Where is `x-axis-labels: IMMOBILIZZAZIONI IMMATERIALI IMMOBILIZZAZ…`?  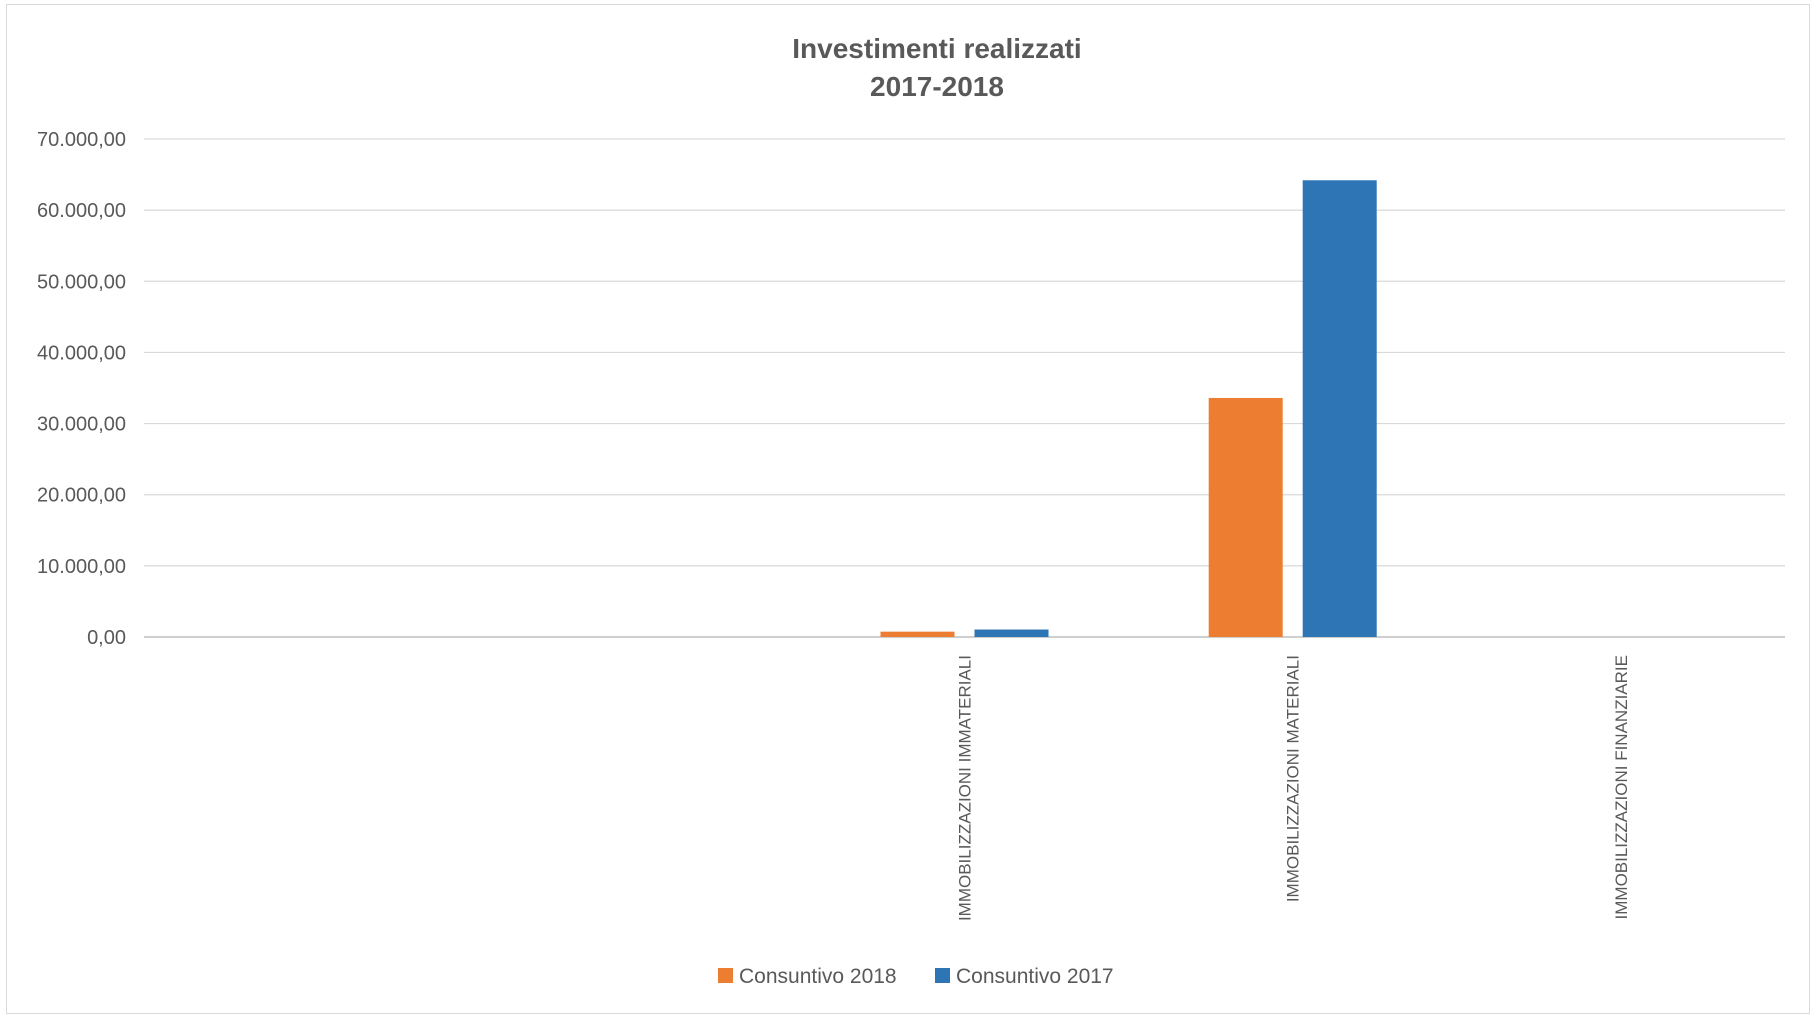
x-axis-labels: IMMOBILIZZAZIONI IMMATERIALI IMMOBILIZZAZ… is located at coordinates (1293, 788).